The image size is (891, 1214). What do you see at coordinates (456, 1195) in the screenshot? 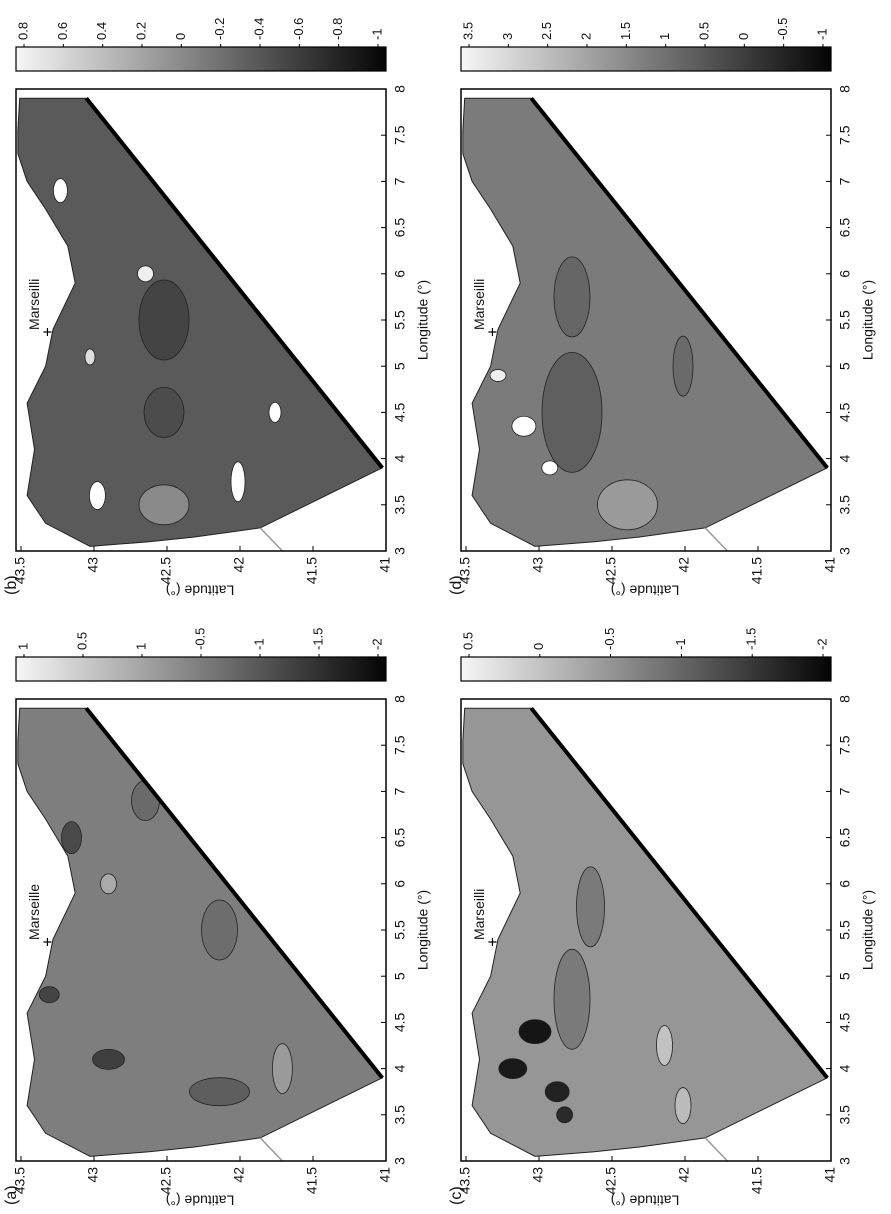
I see `panel-label: (c)` at bounding box center [456, 1195].